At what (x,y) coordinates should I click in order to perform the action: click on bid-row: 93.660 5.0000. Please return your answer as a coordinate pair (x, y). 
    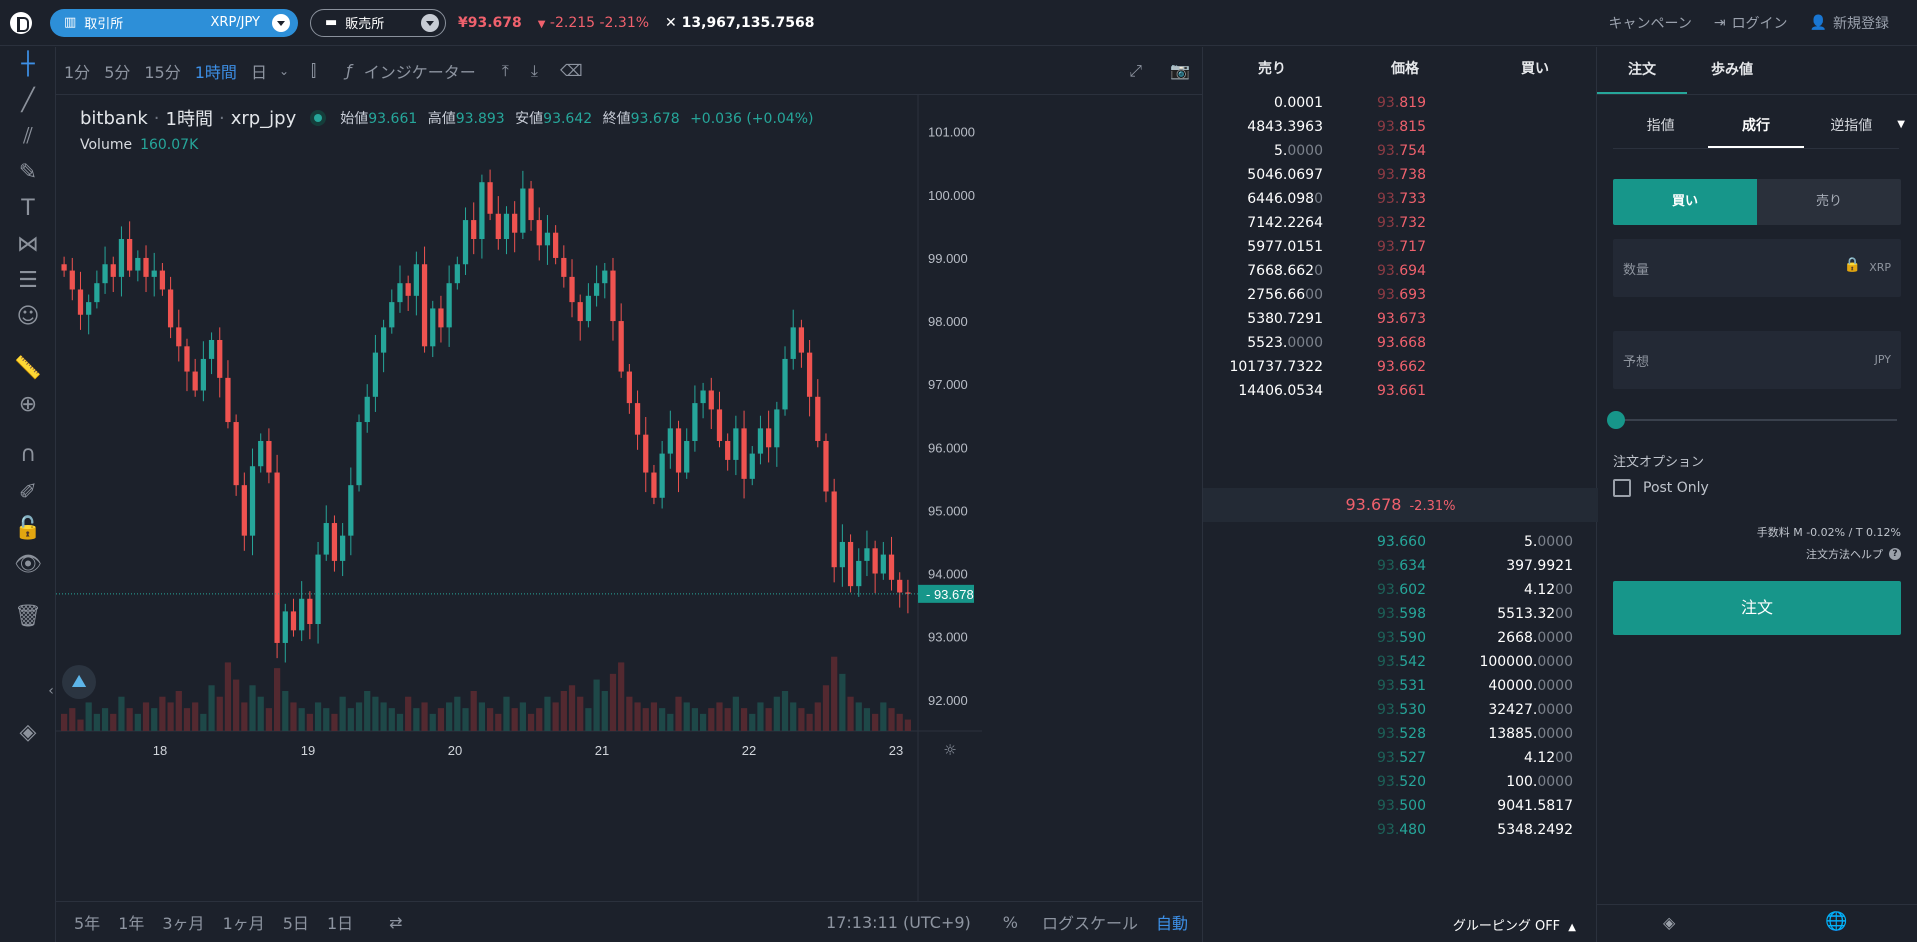
    Looking at the image, I should click on (1400, 542).